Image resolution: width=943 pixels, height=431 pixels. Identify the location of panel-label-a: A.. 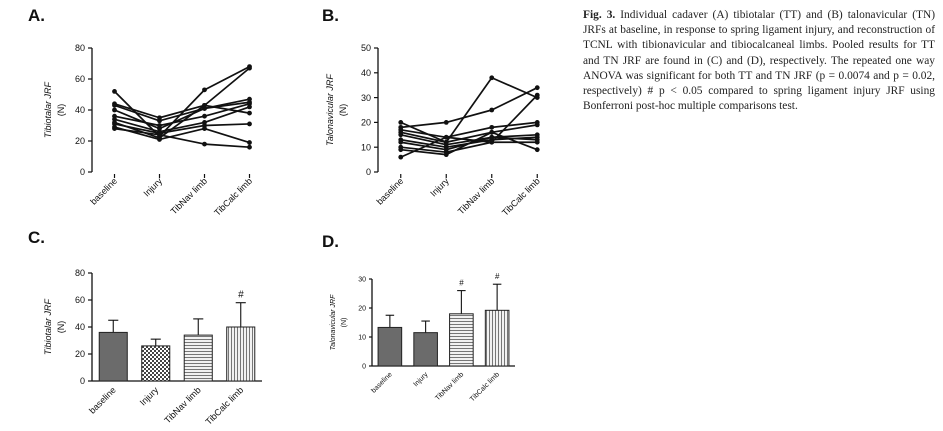
(36, 15).